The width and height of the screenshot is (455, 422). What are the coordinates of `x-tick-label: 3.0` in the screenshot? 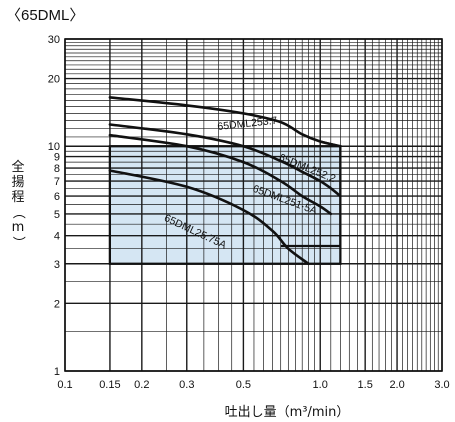 It's located at (441, 385).